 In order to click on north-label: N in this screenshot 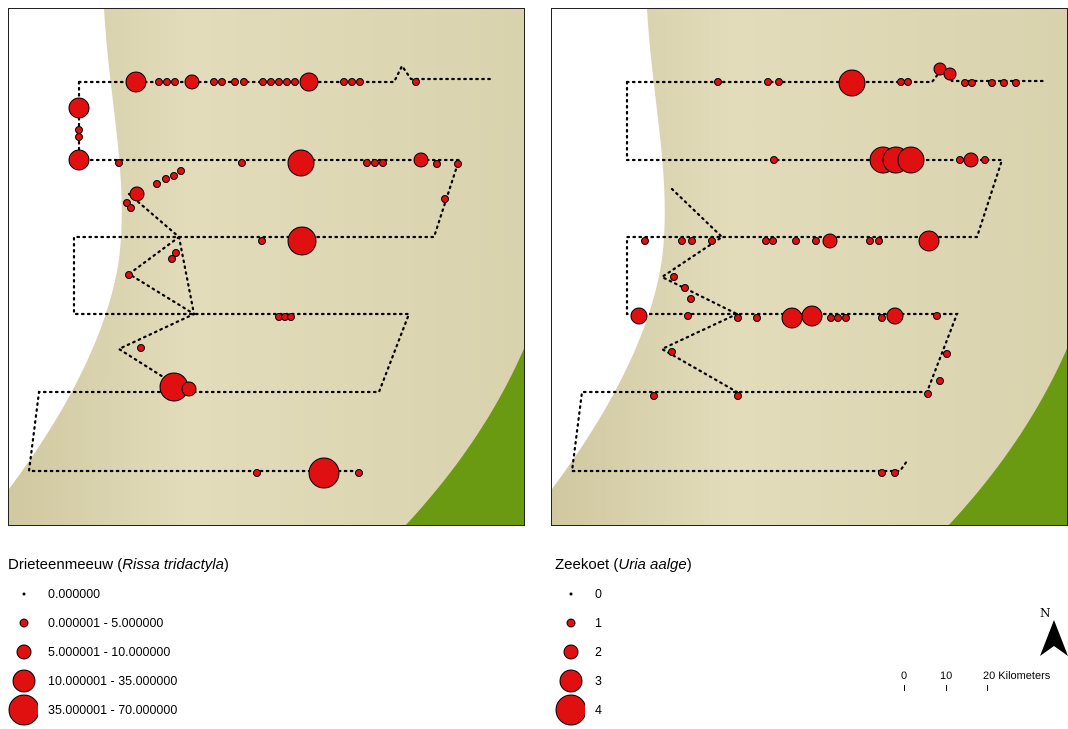, I will do `click(1045, 613)`.